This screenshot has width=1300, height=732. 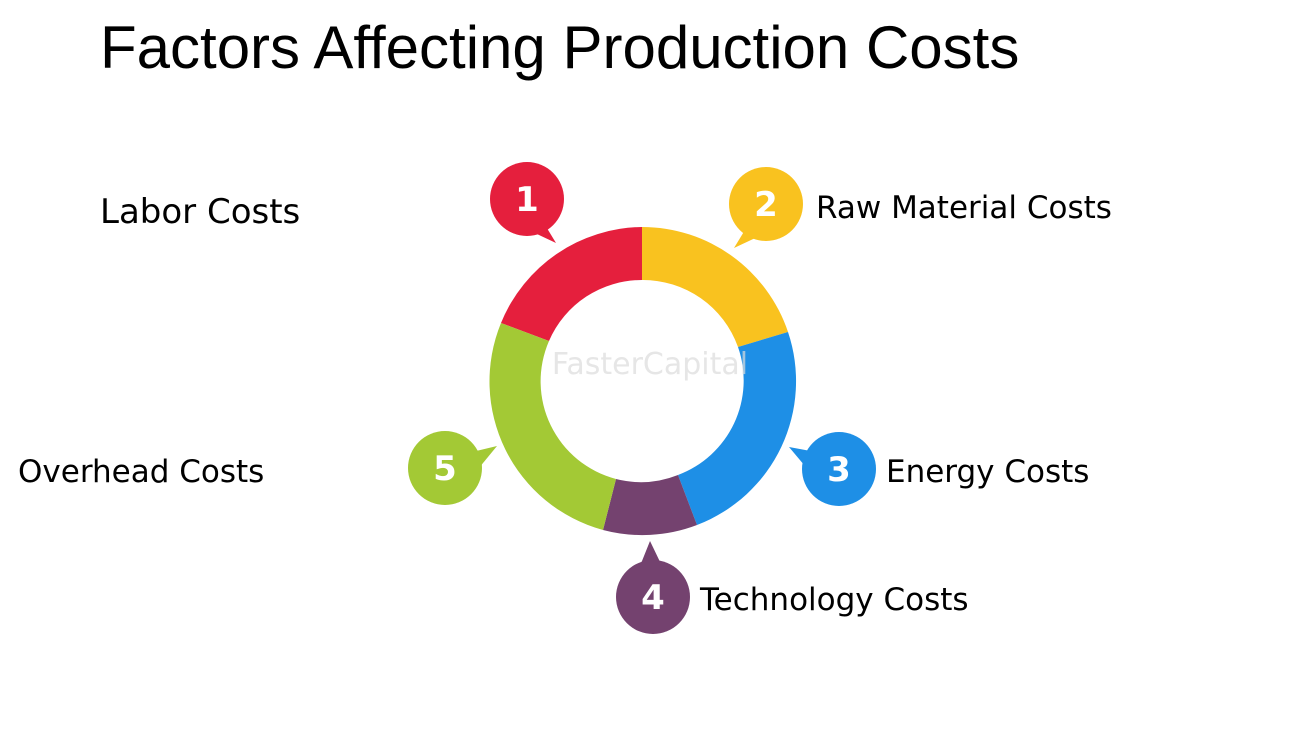 I want to click on badge-number-5: 5, so click(x=445, y=469).